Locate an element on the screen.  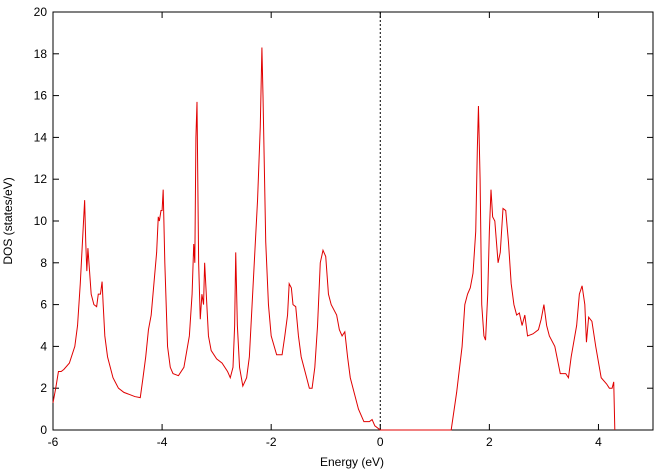
y-tick-label: 8 is located at coordinates (43, 263).